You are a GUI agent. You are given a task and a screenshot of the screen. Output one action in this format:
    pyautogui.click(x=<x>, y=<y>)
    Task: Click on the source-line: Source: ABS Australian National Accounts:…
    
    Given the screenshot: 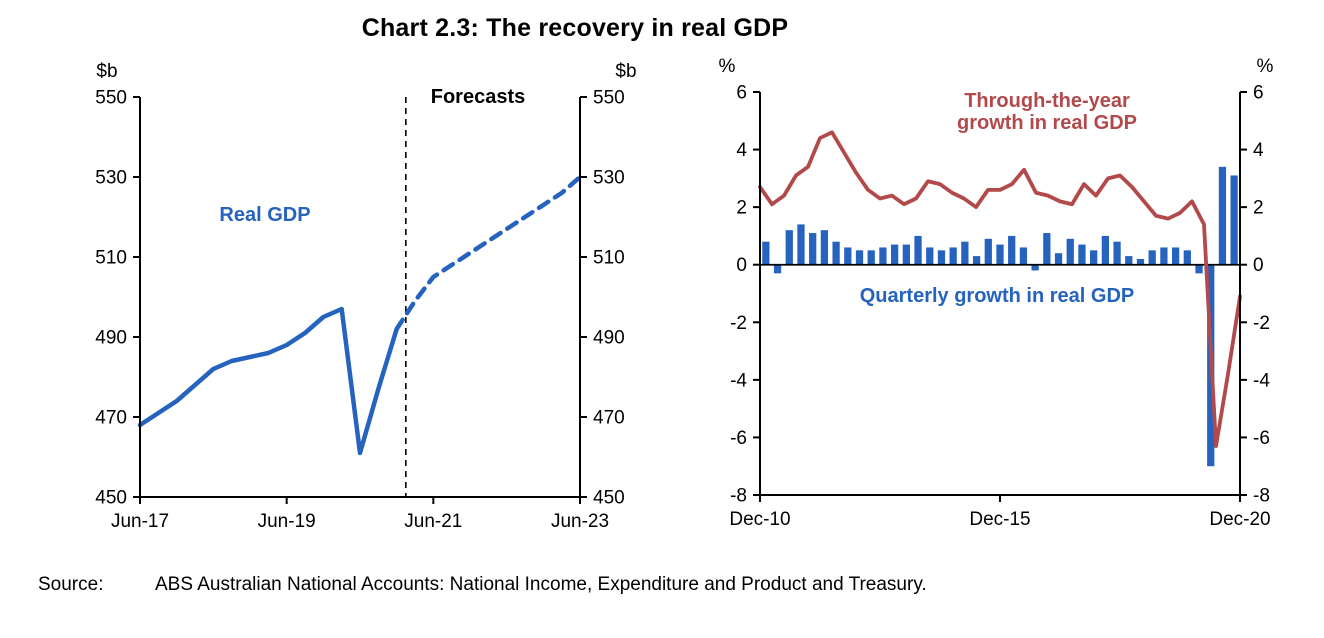 What is the action you would take?
    pyautogui.click(x=482, y=585)
    